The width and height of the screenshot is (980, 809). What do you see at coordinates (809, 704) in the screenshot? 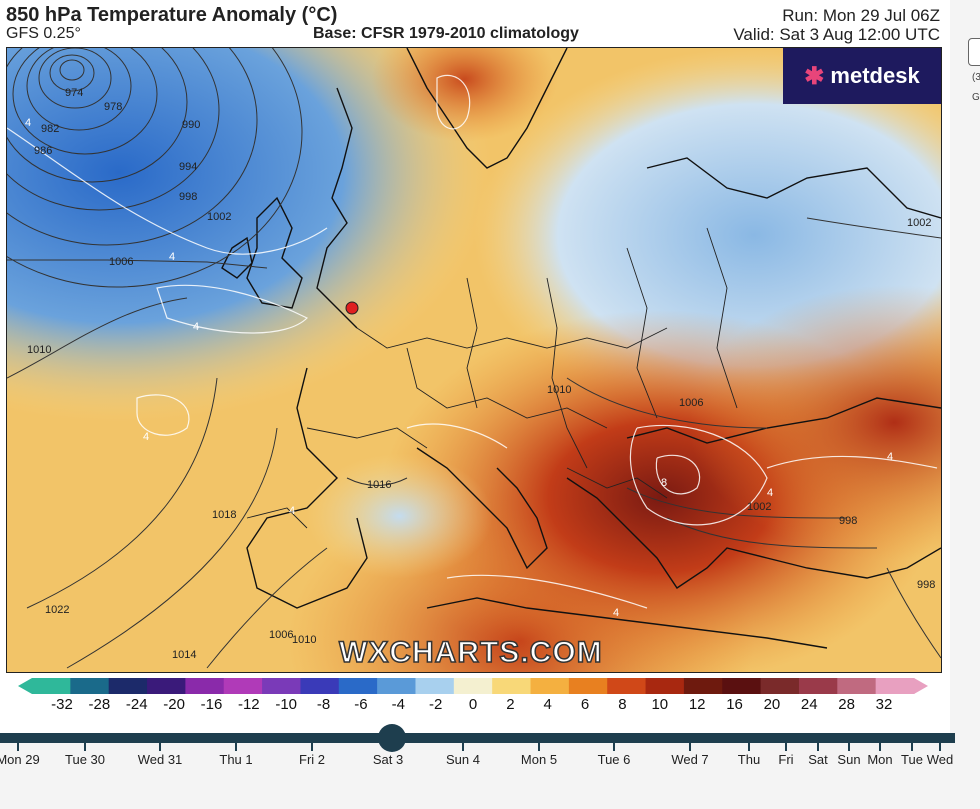
I see `colorbar-tick-label: 24` at bounding box center [809, 704].